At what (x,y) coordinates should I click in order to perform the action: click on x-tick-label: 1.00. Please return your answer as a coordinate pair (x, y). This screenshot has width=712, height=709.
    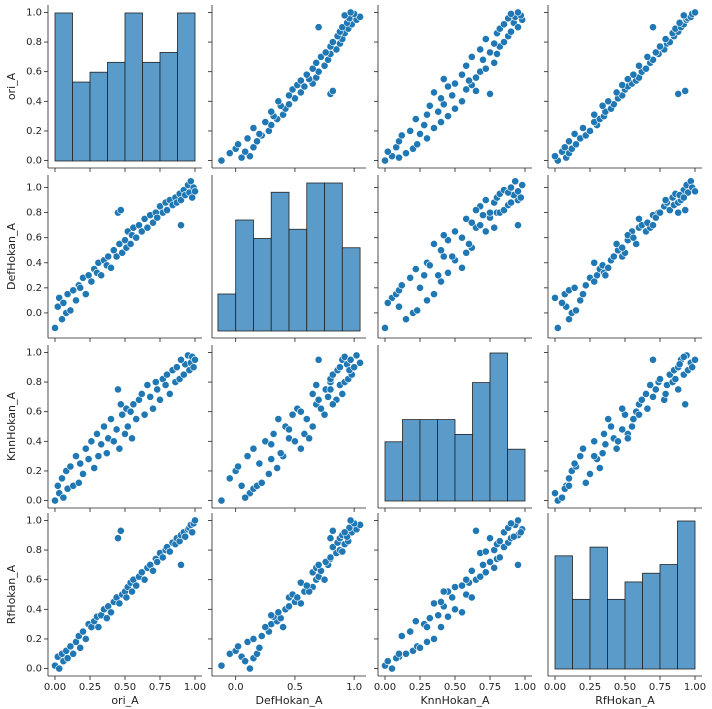
    Looking at the image, I should click on (195, 687).